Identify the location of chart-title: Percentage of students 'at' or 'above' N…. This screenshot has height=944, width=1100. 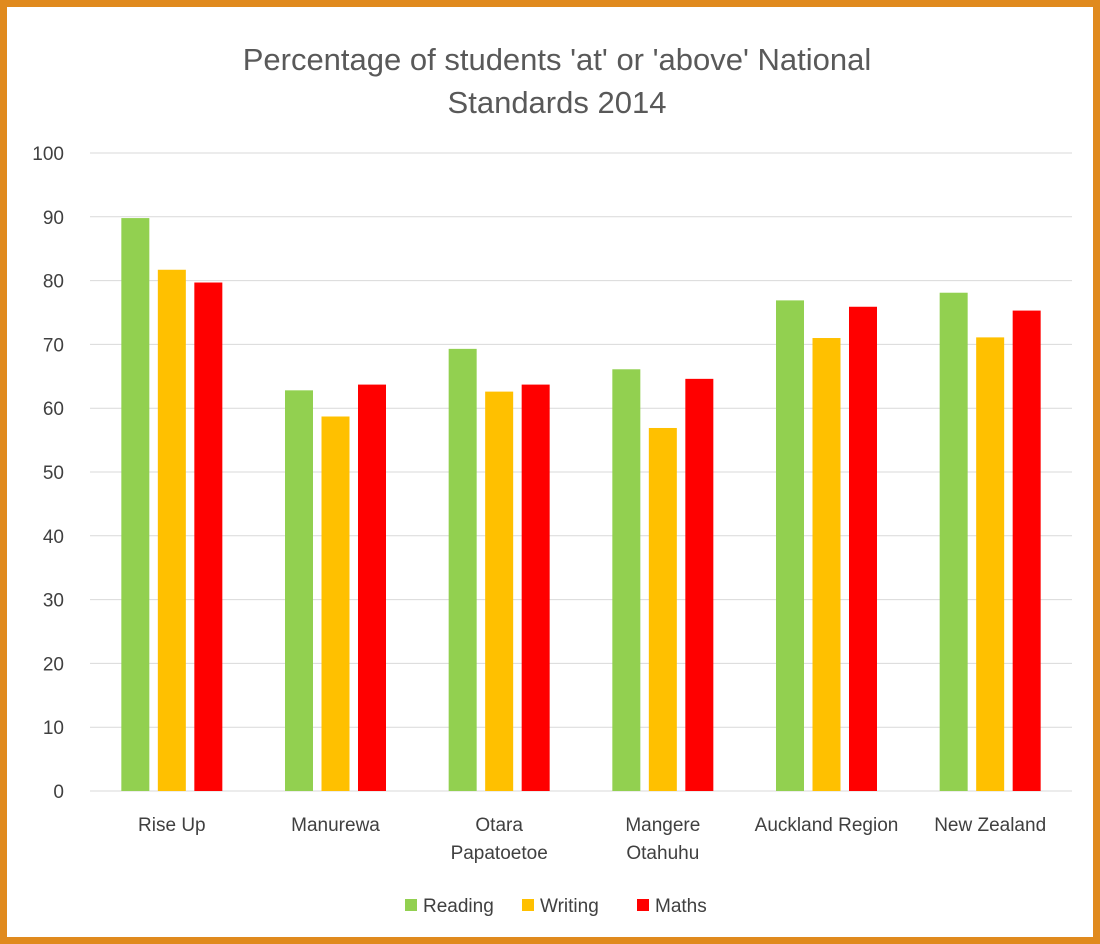
(557, 81).